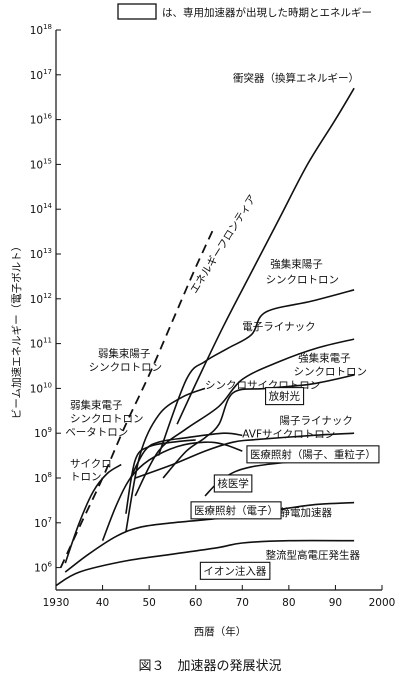 This screenshot has height=688, width=420. Describe the element at coordinates (43, 478) in the screenshot. I see `y-tick-label: 10⁸` at that location.